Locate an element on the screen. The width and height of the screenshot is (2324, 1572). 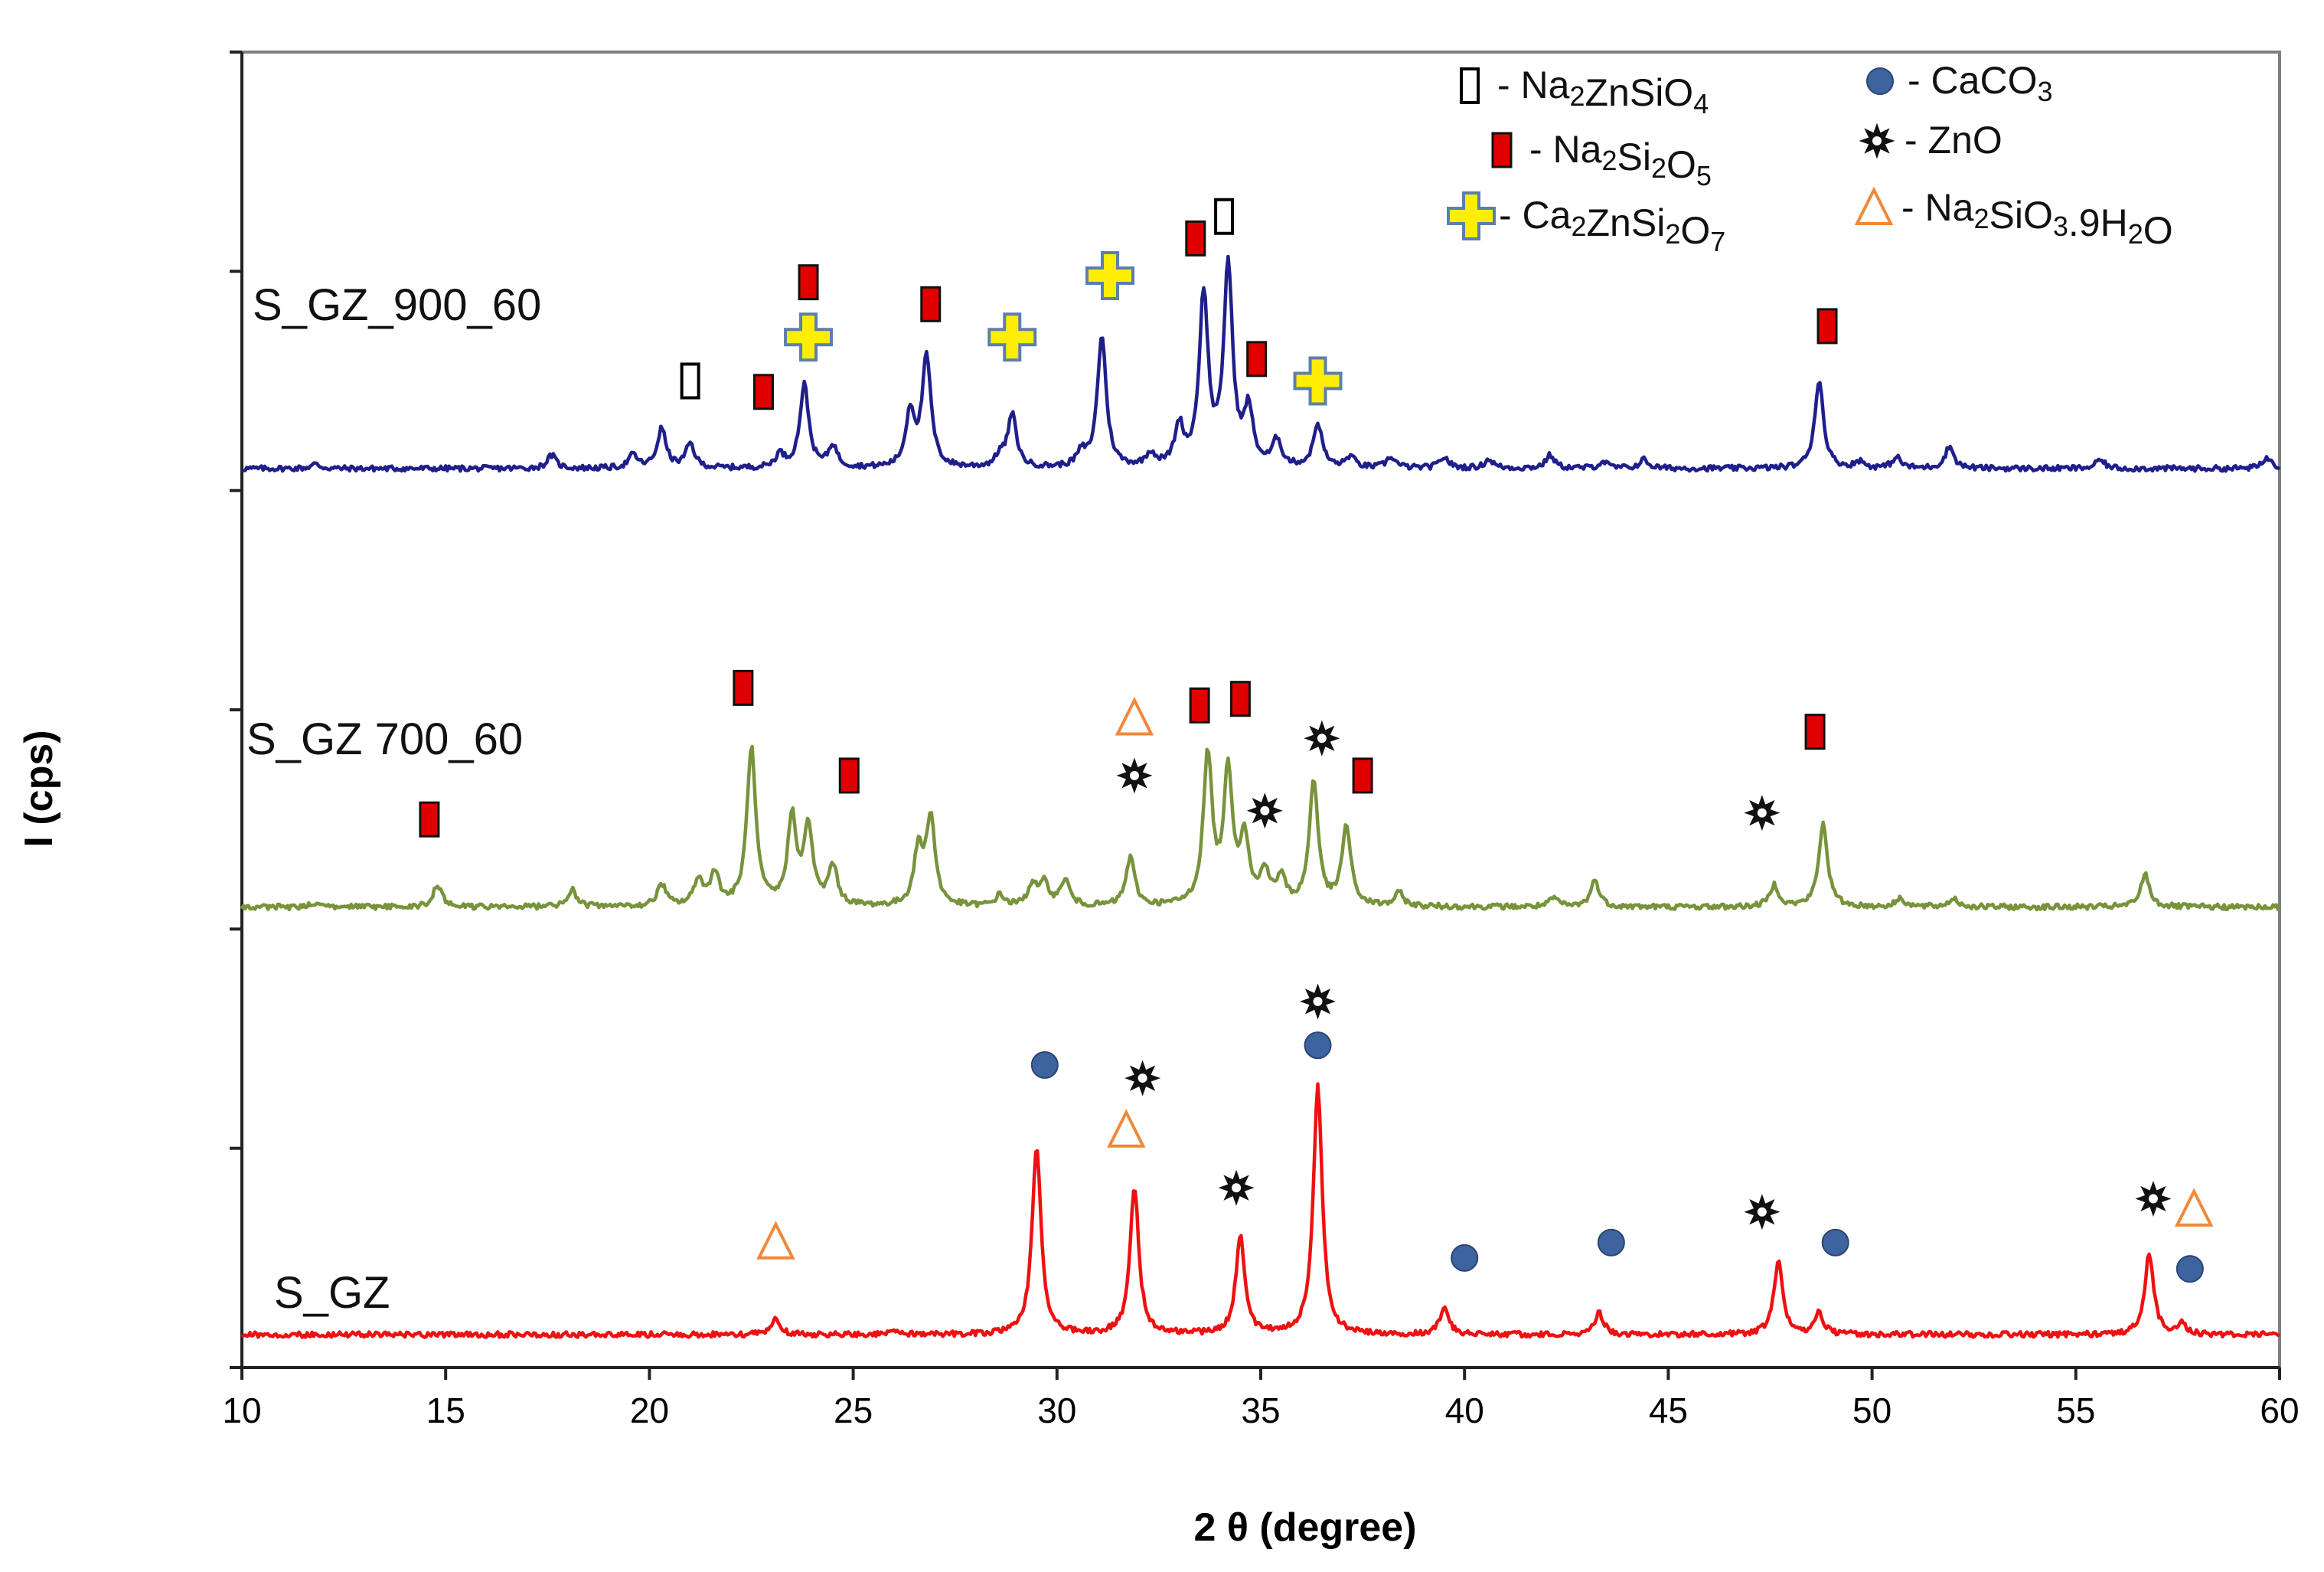
x-axis-ticks: 10 15 20 25 30 35 40 45 50 55 60 is located at coordinates (1261, 1399).